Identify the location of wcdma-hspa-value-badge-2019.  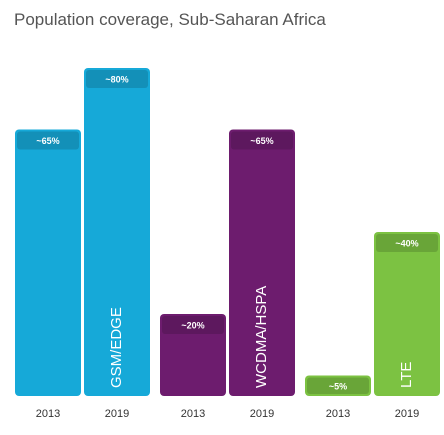
(262, 140).